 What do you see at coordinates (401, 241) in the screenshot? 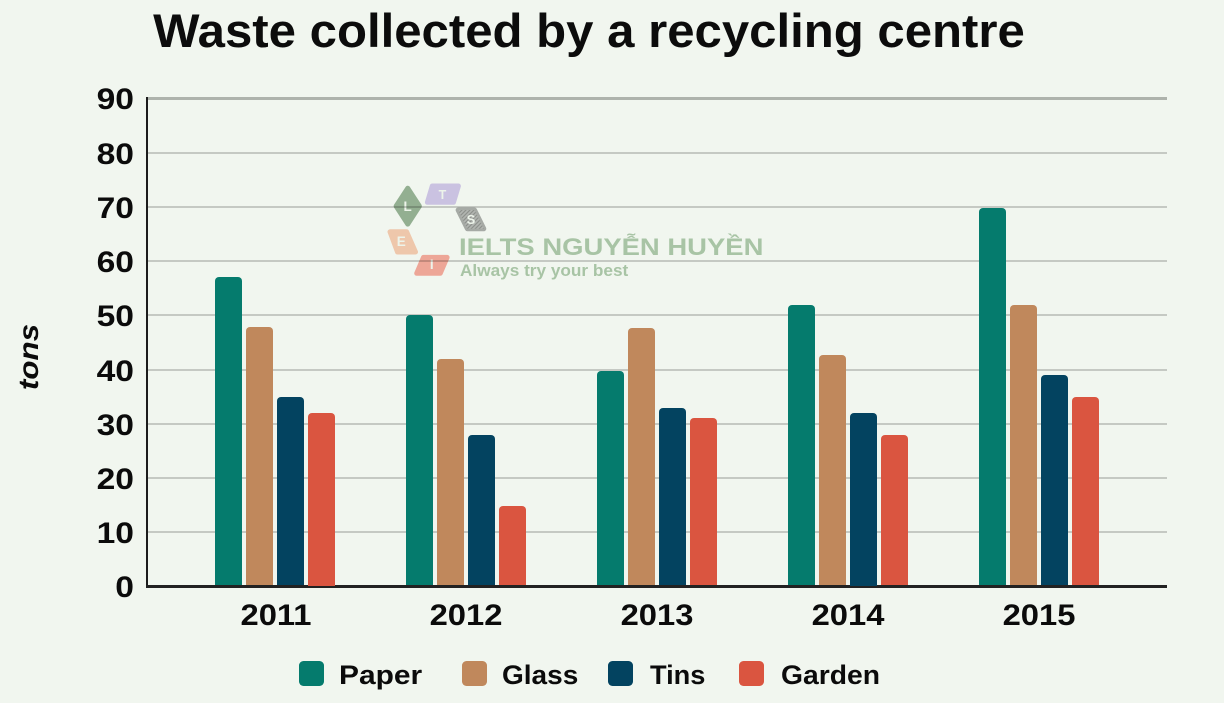
I see `svg-text: E` at bounding box center [401, 241].